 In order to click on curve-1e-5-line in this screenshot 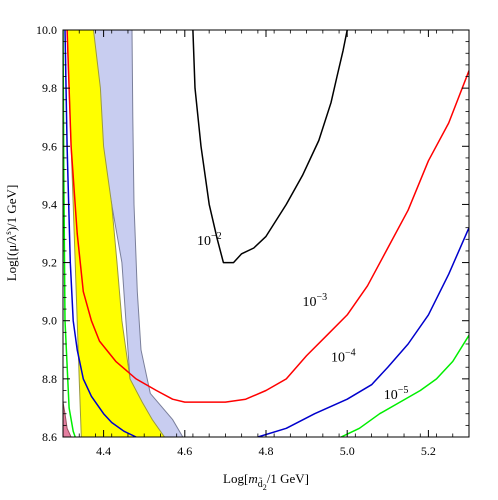, I will do `click(69, 233)`.